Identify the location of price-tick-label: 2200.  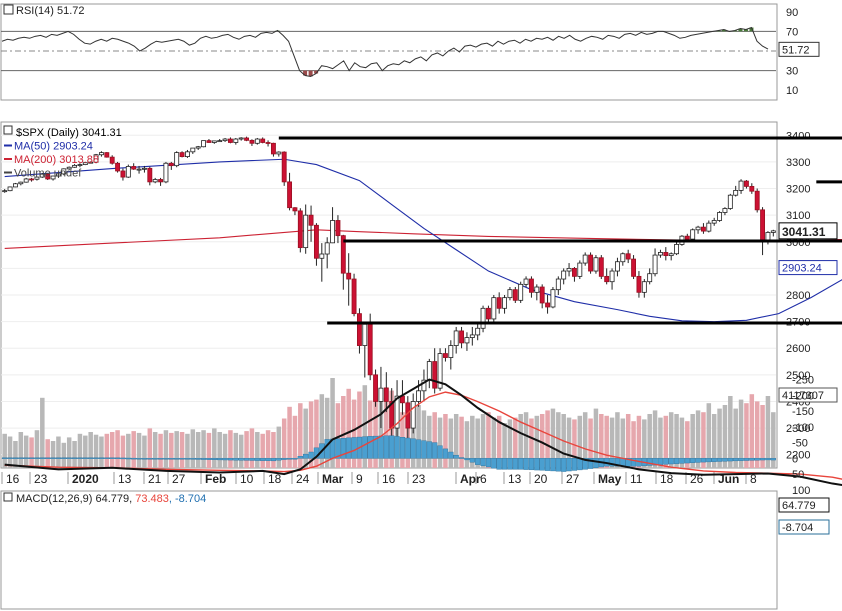
(798, 456).